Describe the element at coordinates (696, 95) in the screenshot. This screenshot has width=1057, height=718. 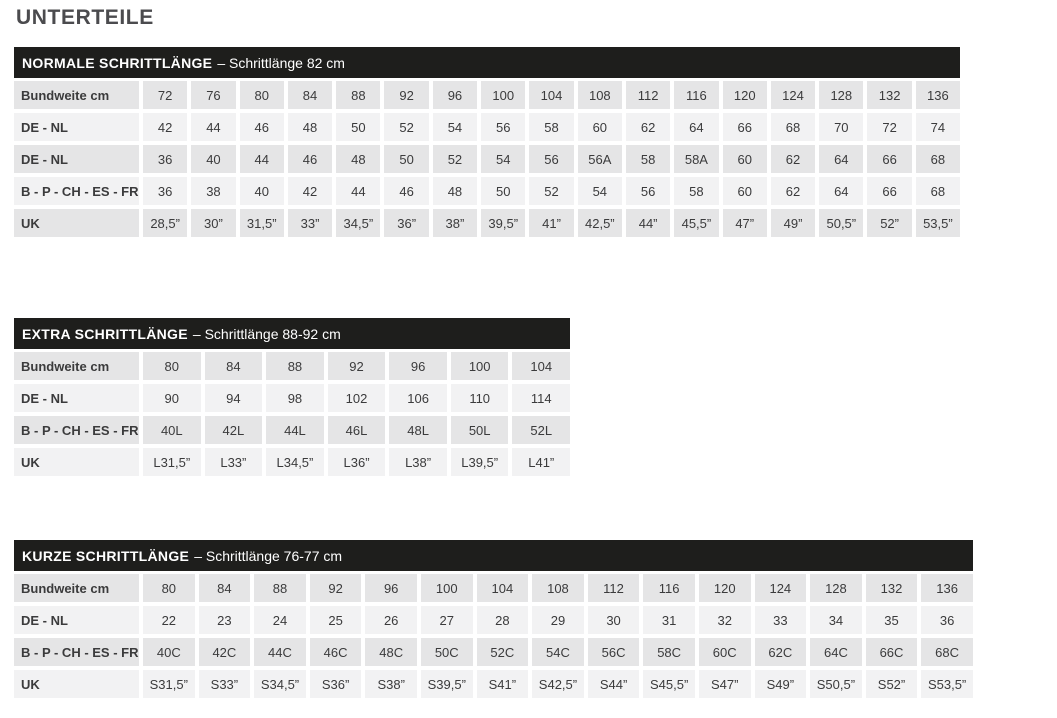
I see `size-cell: 116` at that location.